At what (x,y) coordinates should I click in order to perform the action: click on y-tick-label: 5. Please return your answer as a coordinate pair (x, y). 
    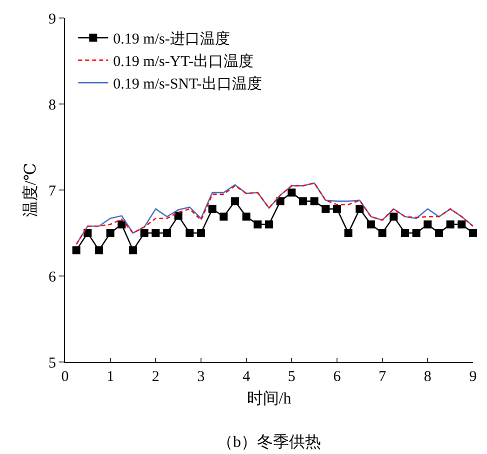
    Looking at the image, I should click on (52, 363).